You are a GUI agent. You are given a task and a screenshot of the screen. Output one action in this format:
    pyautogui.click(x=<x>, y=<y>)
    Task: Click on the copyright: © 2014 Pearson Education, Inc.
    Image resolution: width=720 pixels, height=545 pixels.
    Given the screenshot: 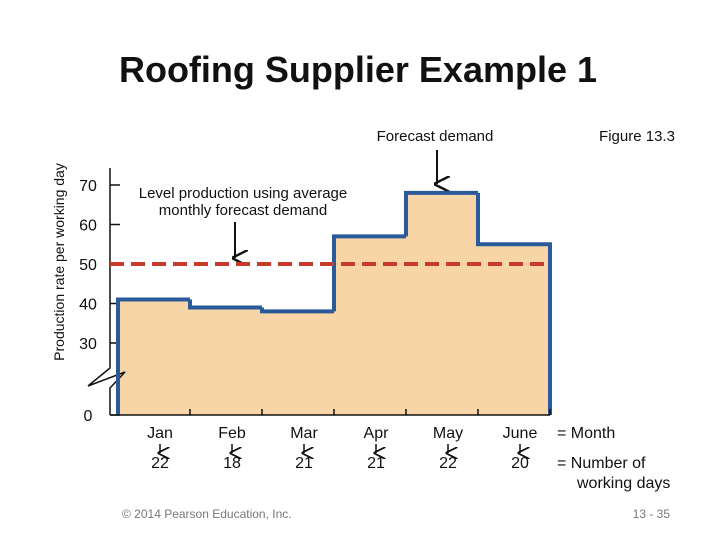 What is the action you would take?
    pyautogui.click(x=207, y=514)
    